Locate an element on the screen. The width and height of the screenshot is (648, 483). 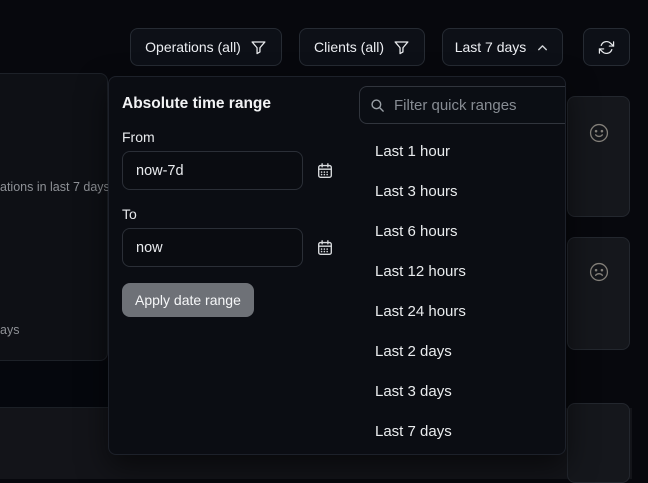
to-input is located at coordinates (212, 247).